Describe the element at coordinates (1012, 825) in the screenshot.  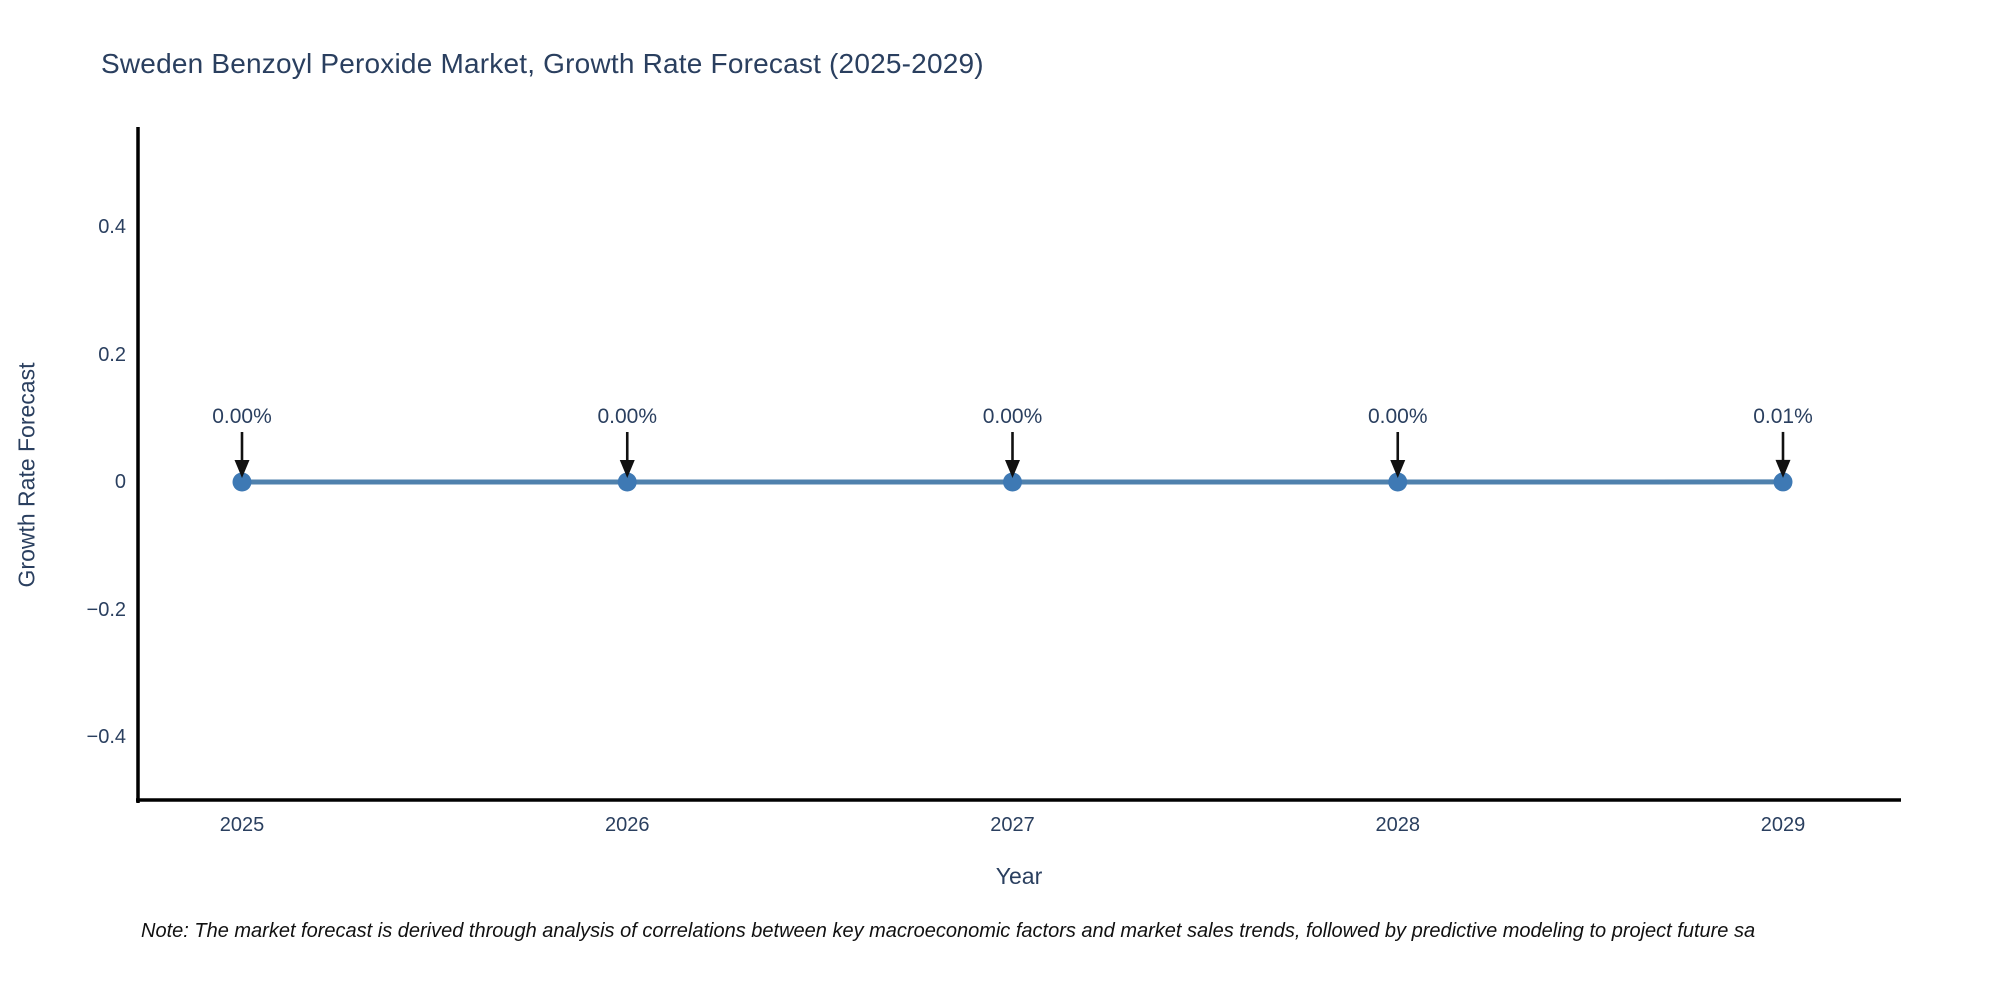
I see `x-tick-label: 2027` at that location.